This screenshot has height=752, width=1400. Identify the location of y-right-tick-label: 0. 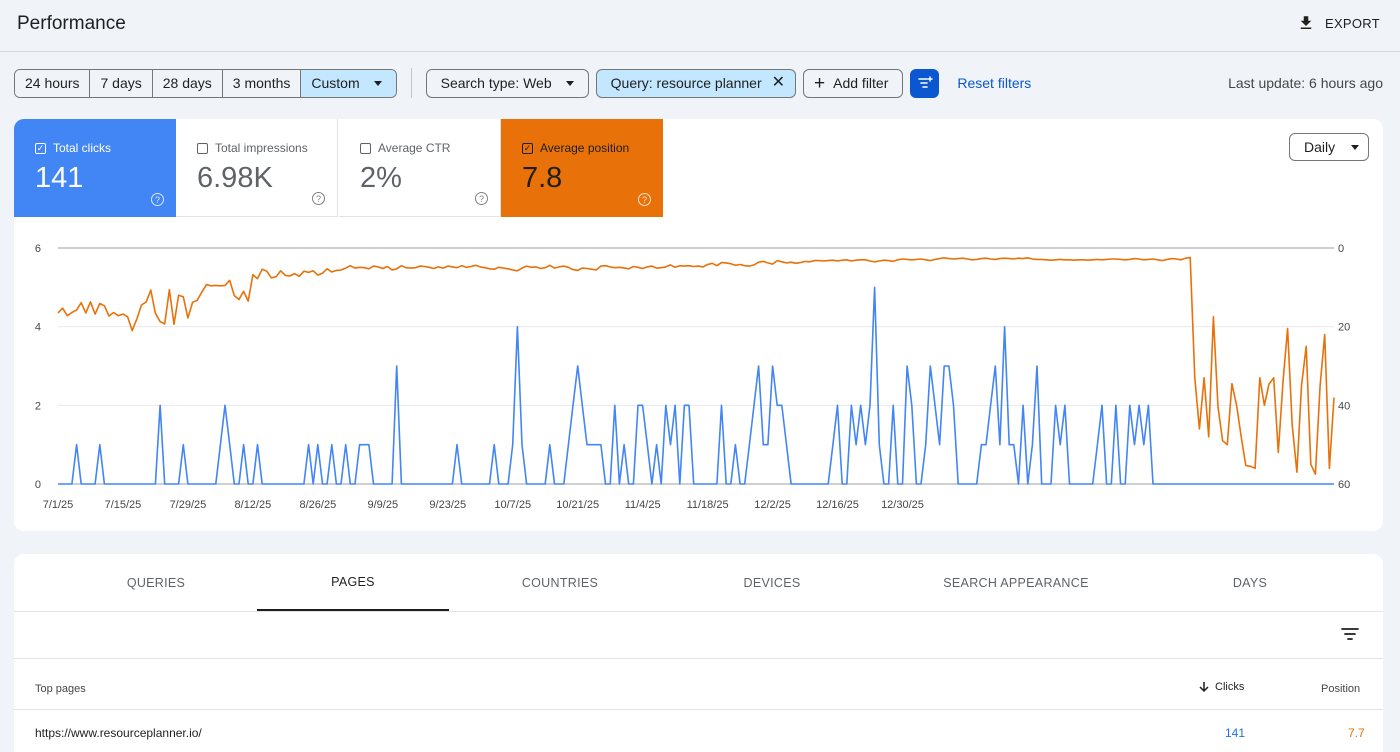
(1341, 249).